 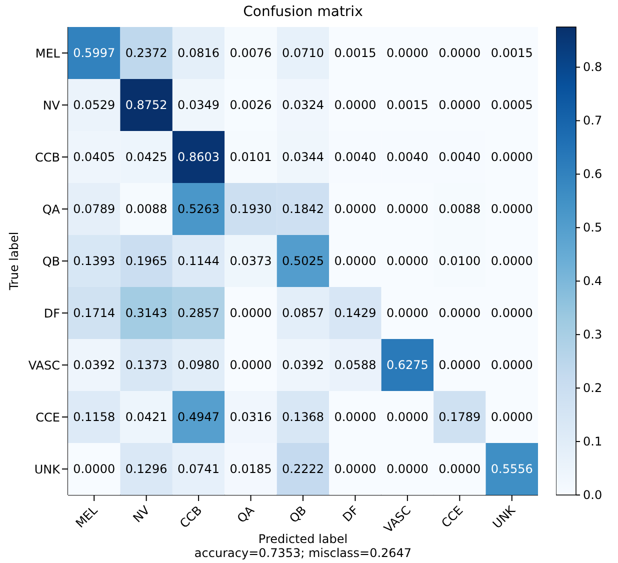 What do you see at coordinates (592, 335) in the screenshot?
I see `color-bar-label: 0.3` at bounding box center [592, 335].